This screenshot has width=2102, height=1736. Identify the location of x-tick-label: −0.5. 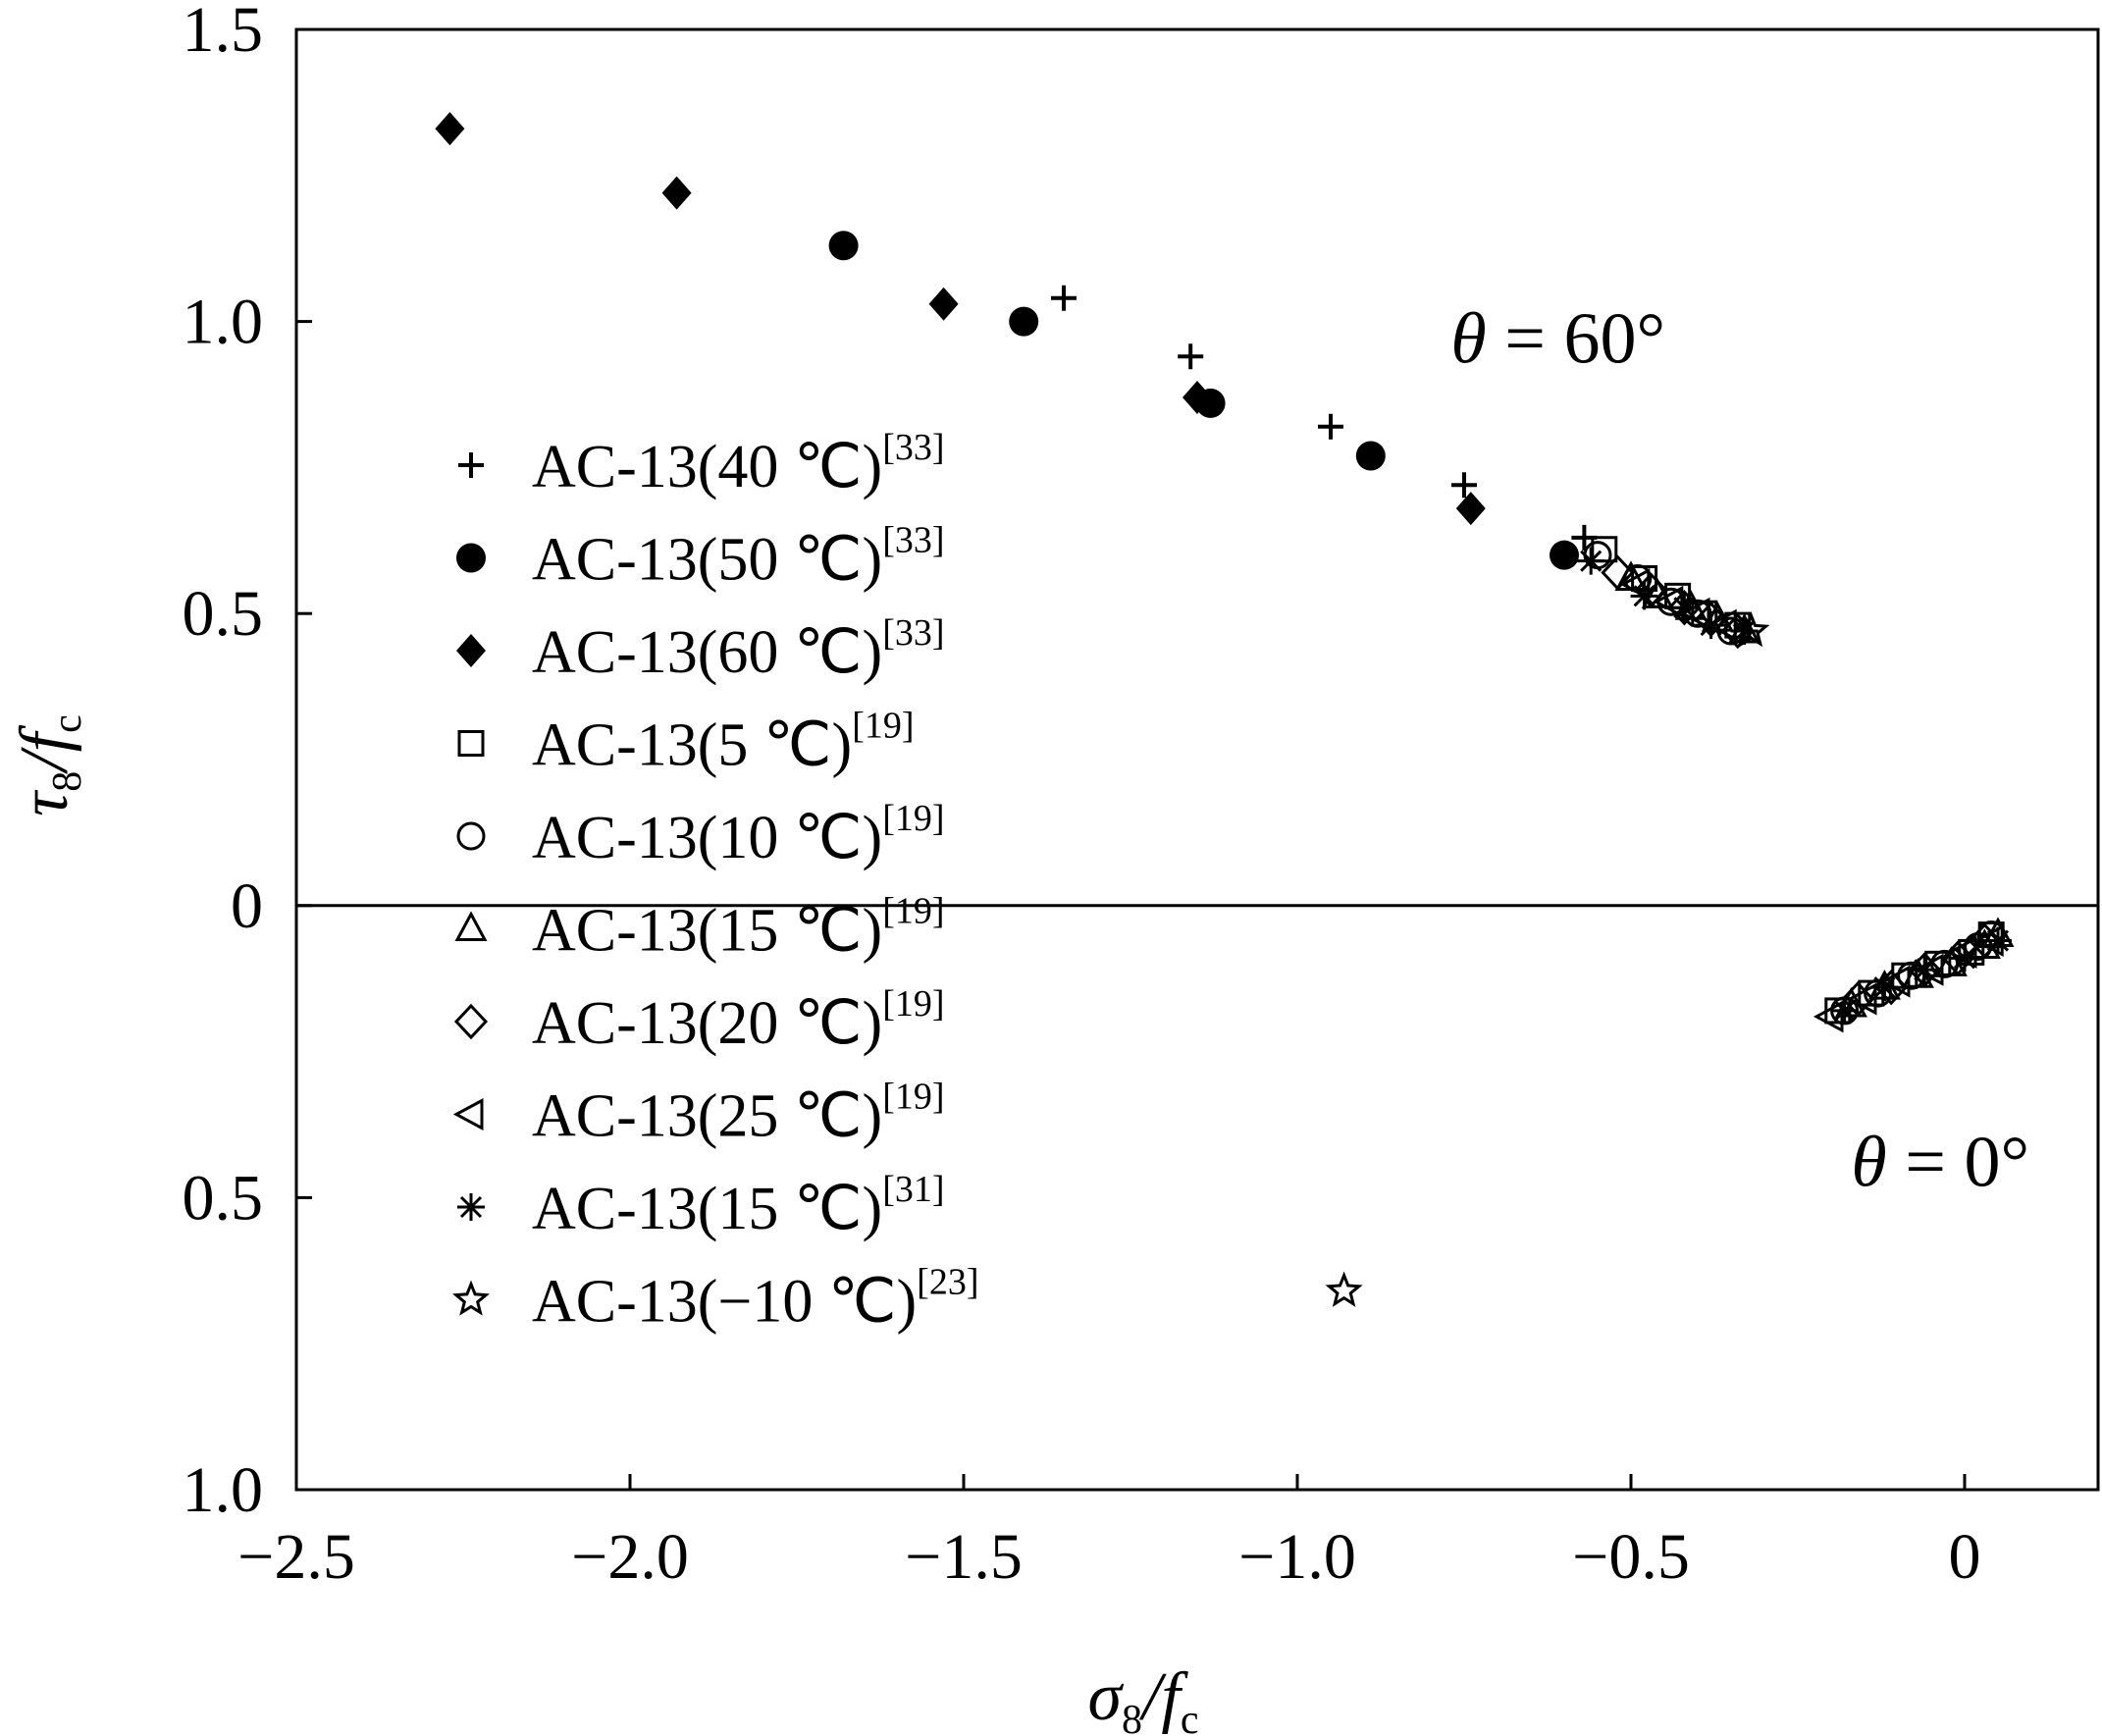
(1631, 1557).